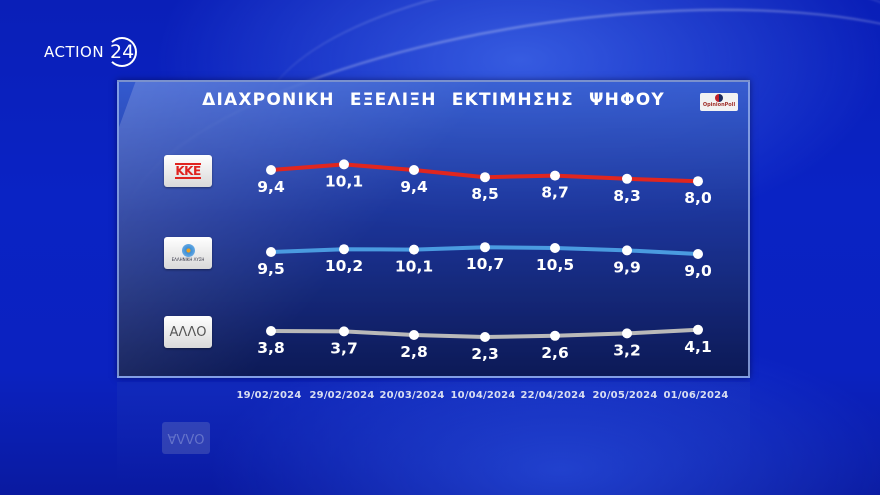 This screenshot has height=495, width=880. I want to click on x-axis-date: 22/04/2024, so click(553, 395).